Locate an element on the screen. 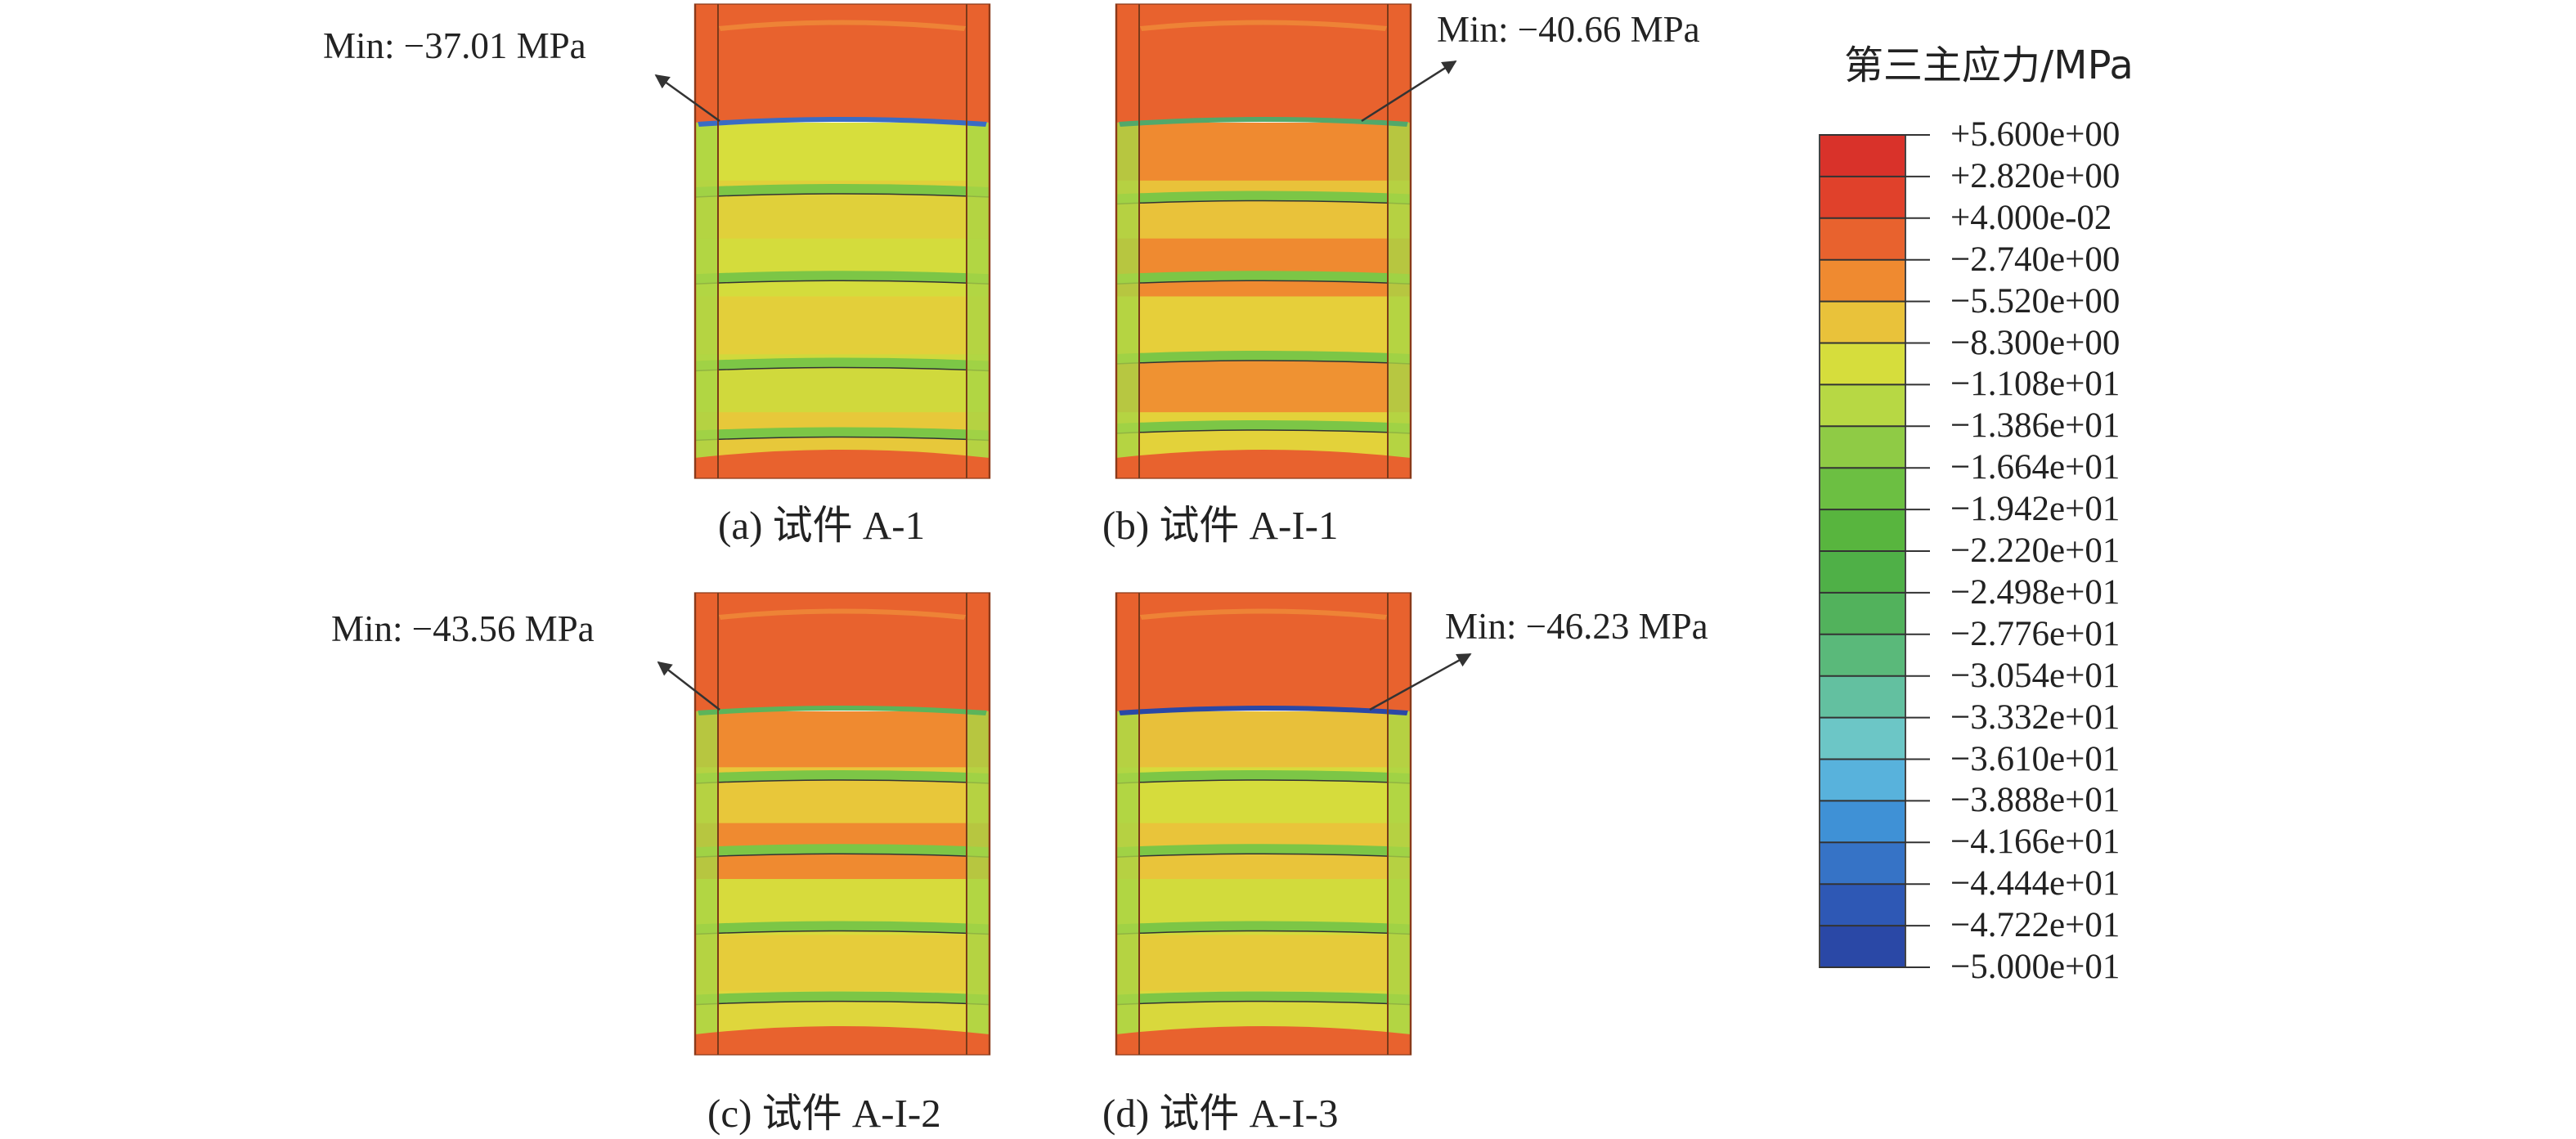 The height and width of the screenshot is (1139, 2576). legend-tick-label: +2.820e+00 is located at coordinates (2035, 176).